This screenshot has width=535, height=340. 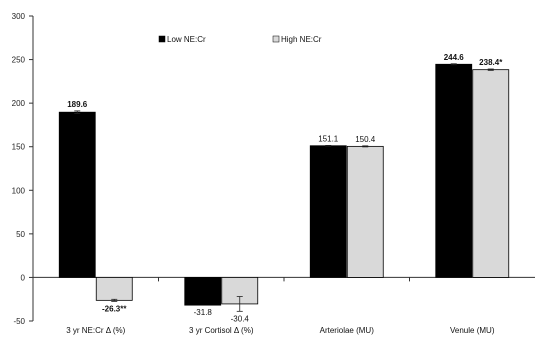 What do you see at coordinates (162, 39) in the screenshot?
I see `legend-swatch-low-necr` at bounding box center [162, 39].